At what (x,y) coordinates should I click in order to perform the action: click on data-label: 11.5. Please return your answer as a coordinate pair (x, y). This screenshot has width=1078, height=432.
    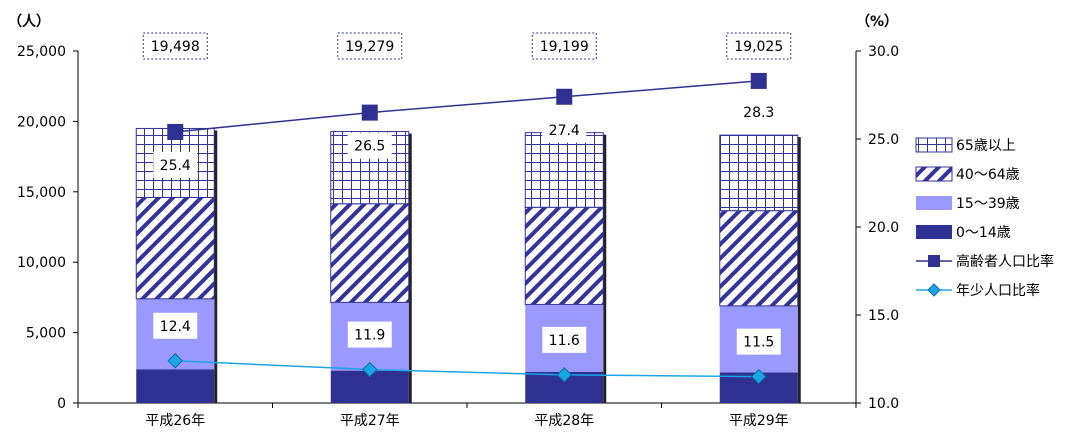
    Looking at the image, I should click on (758, 343).